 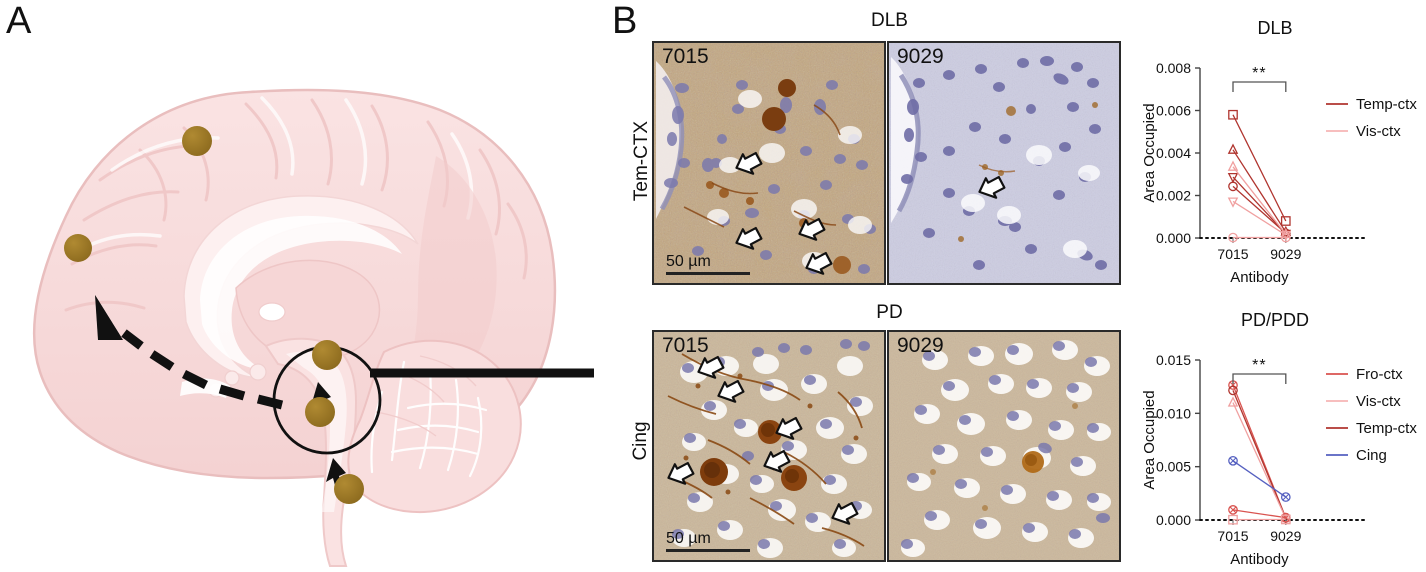 What do you see at coordinates (1173, 153) in the screenshot?
I see `y-tick-label: 0.004` at bounding box center [1173, 153].